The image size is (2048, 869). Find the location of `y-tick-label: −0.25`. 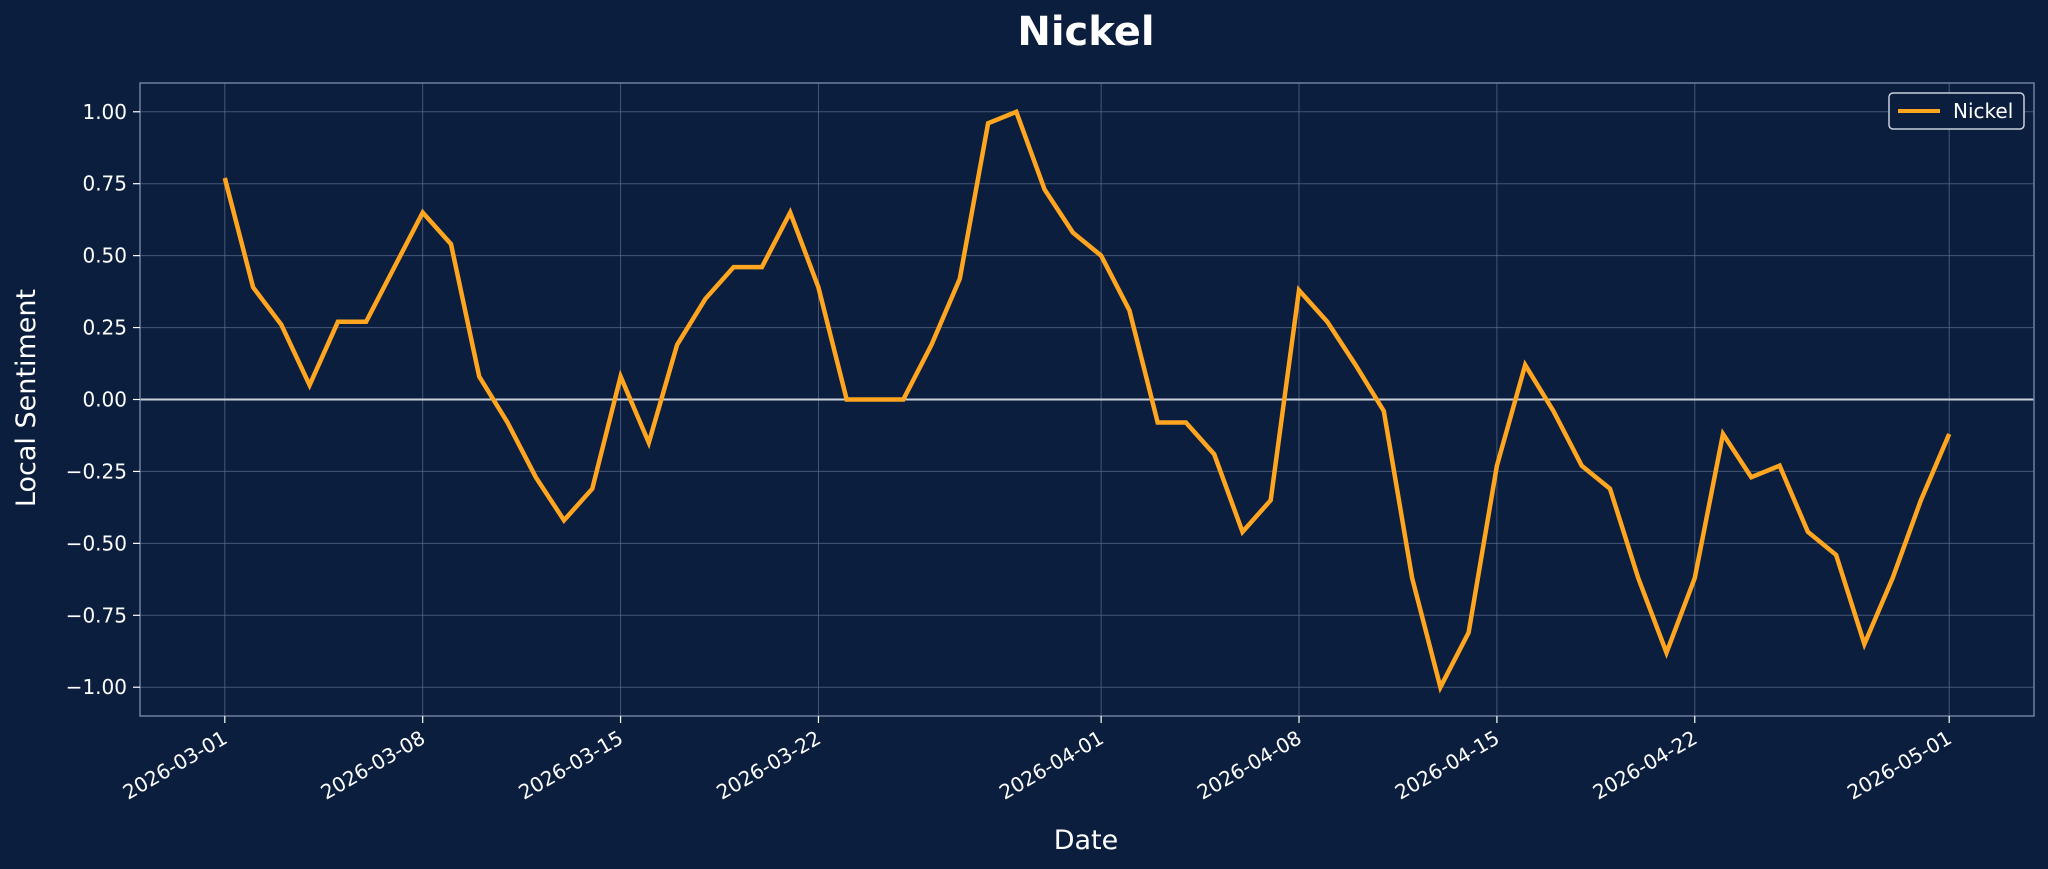

y-tick-label: −0.25 is located at coordinates (96, 471).